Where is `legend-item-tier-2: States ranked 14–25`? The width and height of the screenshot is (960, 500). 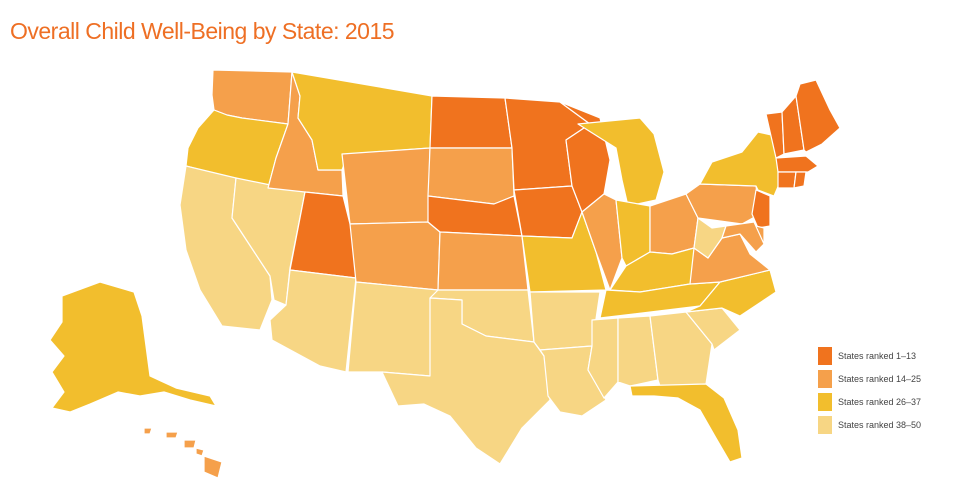
legend-item-tier-2: States ranked 14–25 is located at coordinates (885, 379).